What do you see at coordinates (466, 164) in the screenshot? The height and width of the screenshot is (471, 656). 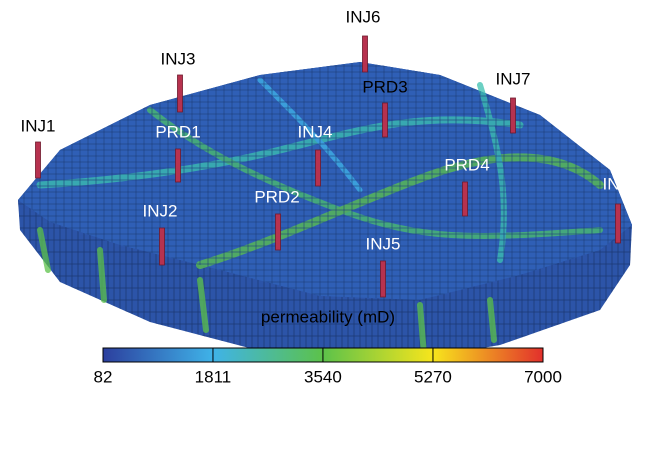 I see `well-label: PRD4` at bounding box center [466, 164].